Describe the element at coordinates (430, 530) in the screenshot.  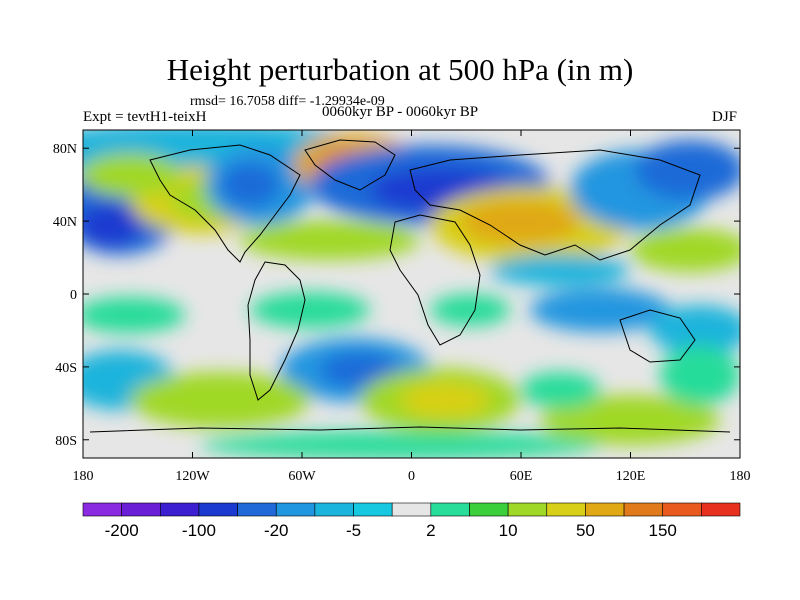
I see `colorbar-label: 2` at that location.